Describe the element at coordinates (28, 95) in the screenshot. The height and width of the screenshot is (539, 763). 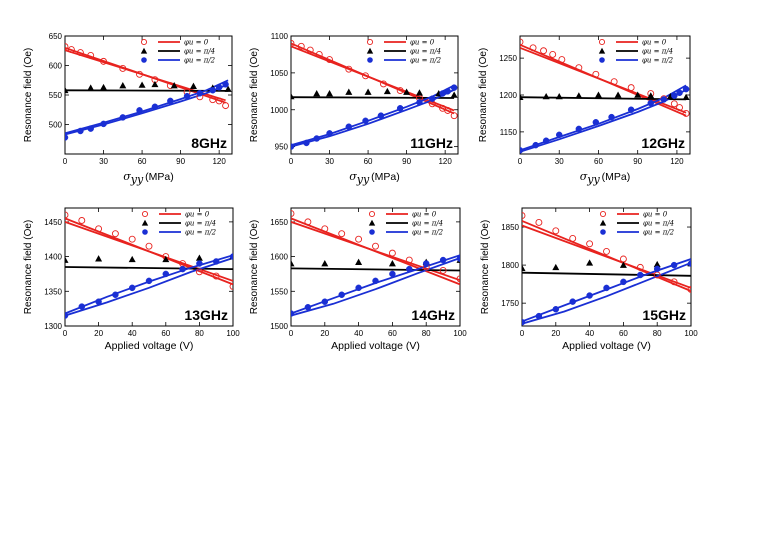
I see `y-axis-label: Resonance field (Oe)` at that location.